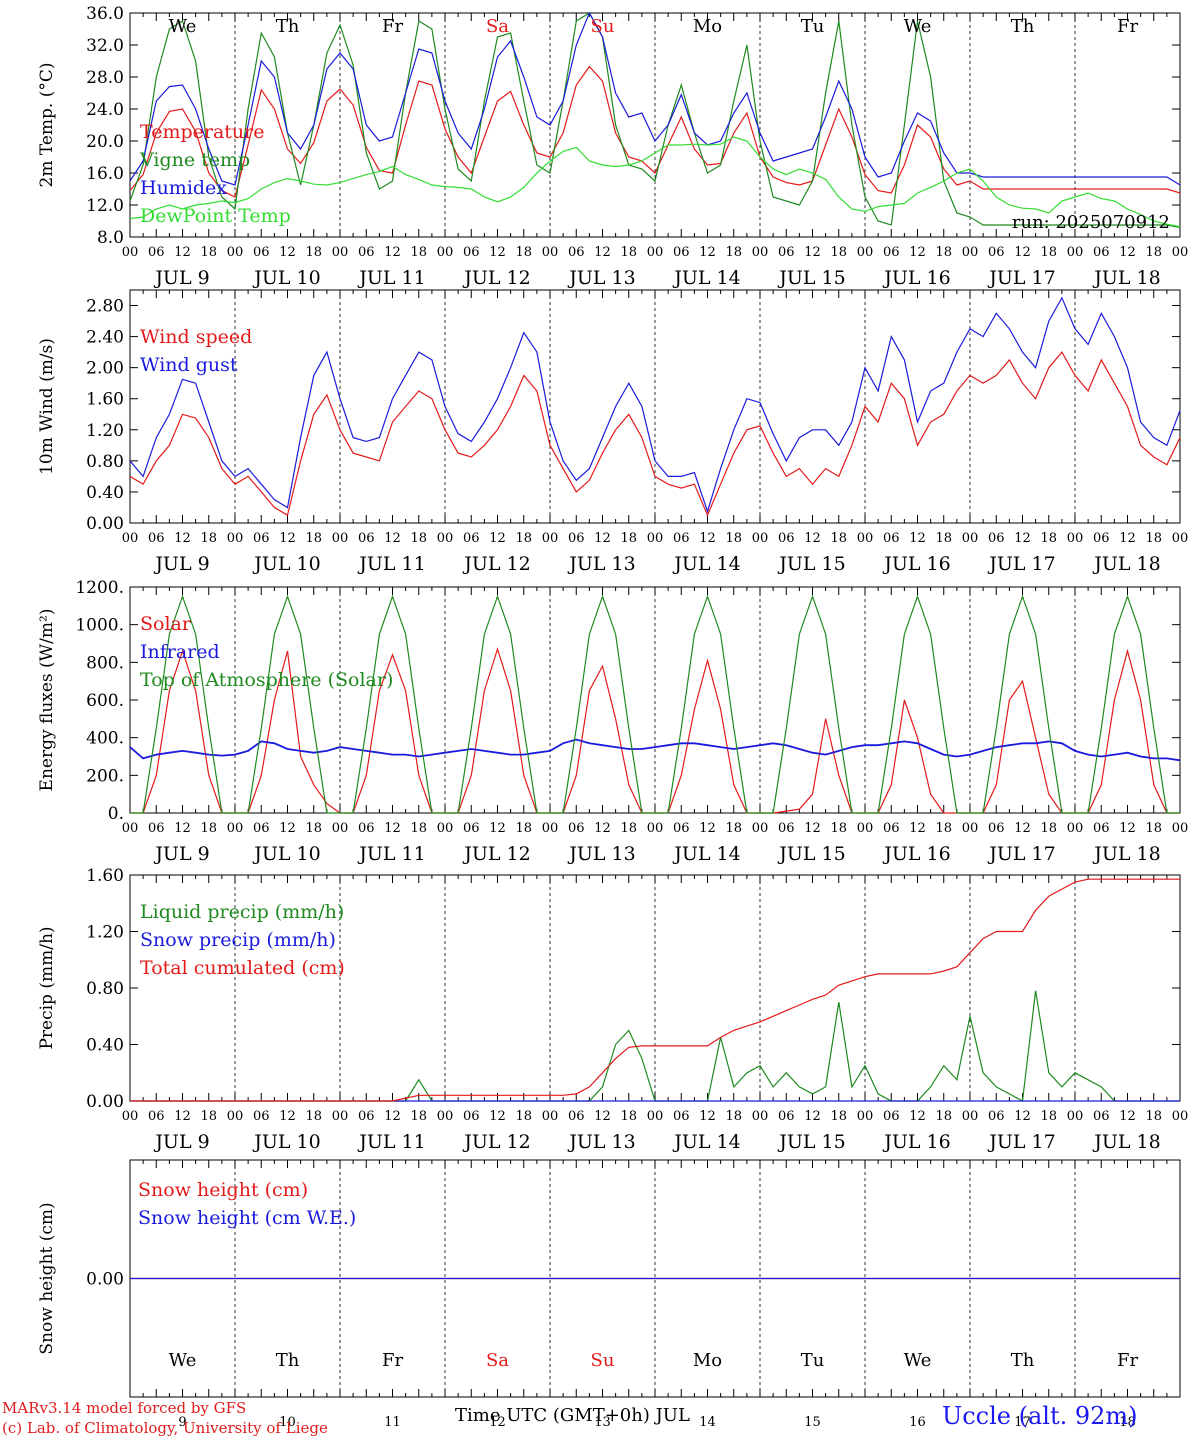 The image size is (1194, 1440). I want to click on legend-entry: Solar, so click(166, 624).